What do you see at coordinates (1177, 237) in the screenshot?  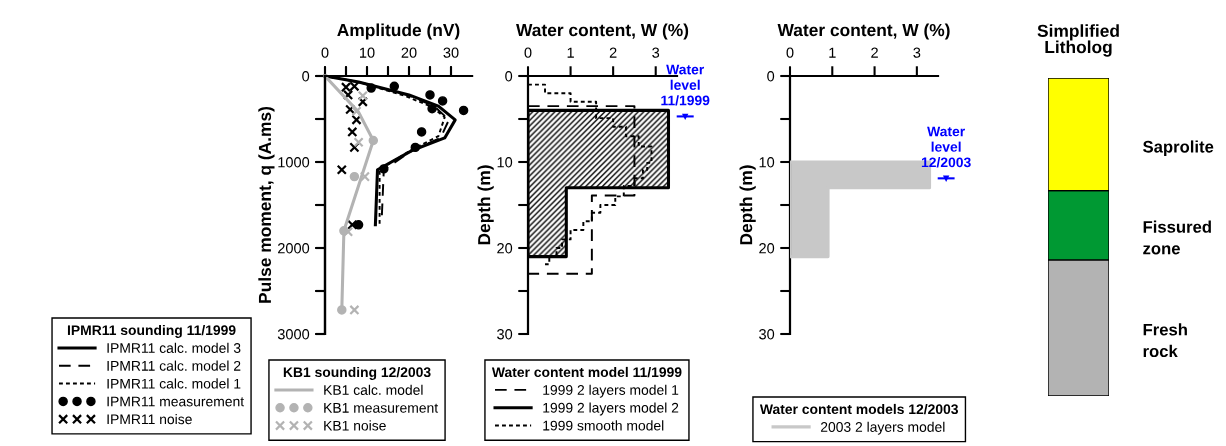 I see `text: Fissured zone` at bounding box center [1177, 237].